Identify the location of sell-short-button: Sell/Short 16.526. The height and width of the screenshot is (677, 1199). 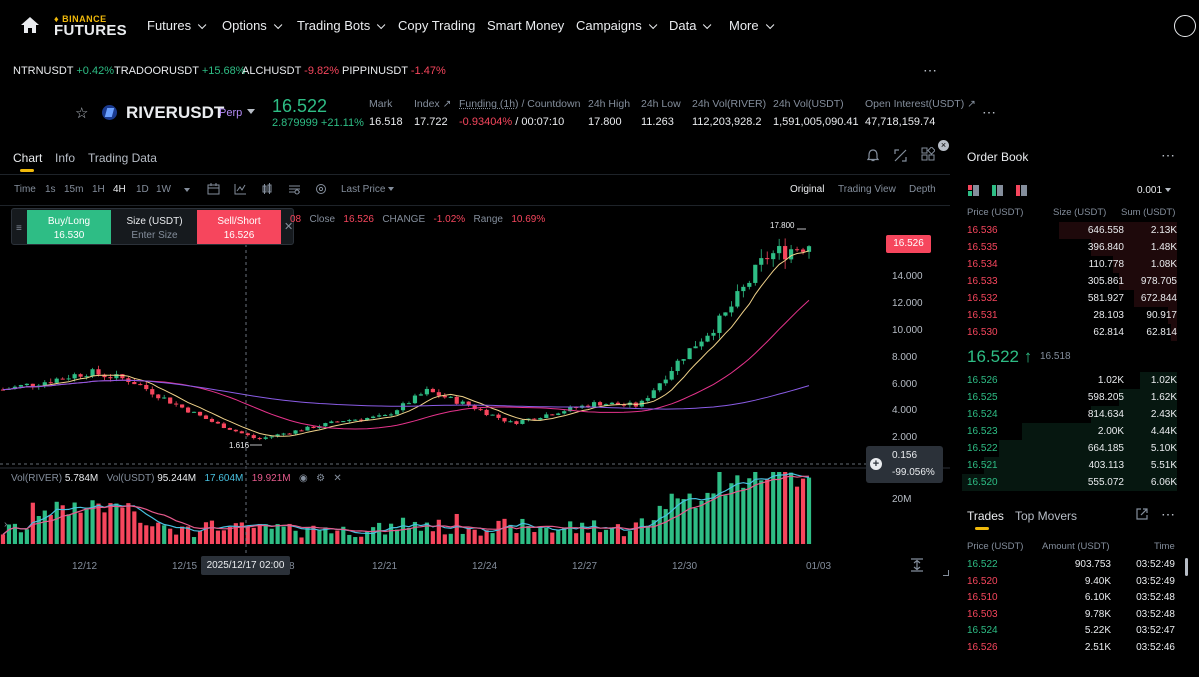
(239, 227).